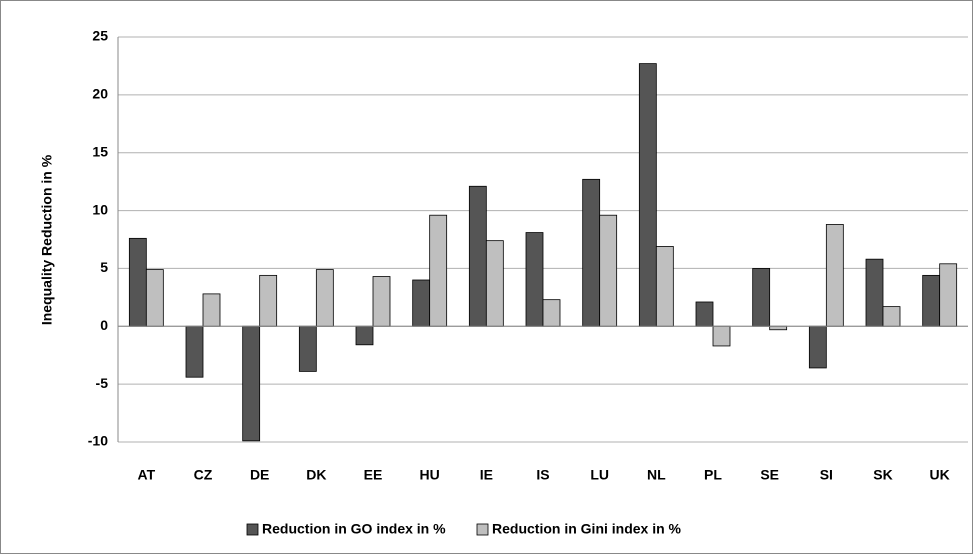 The height and width of the screenshot is (555, 974). I want to click on legend-label: Reduction in GO index in %, so click(354, 529).